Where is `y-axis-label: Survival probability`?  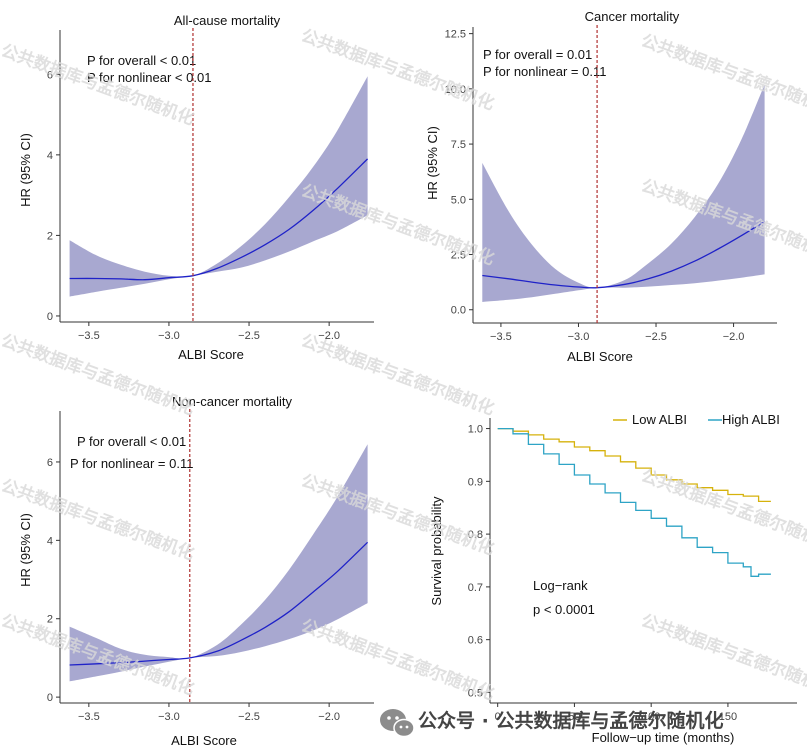
y-axis-label: Survival probability is located at coordinates (436, 551).